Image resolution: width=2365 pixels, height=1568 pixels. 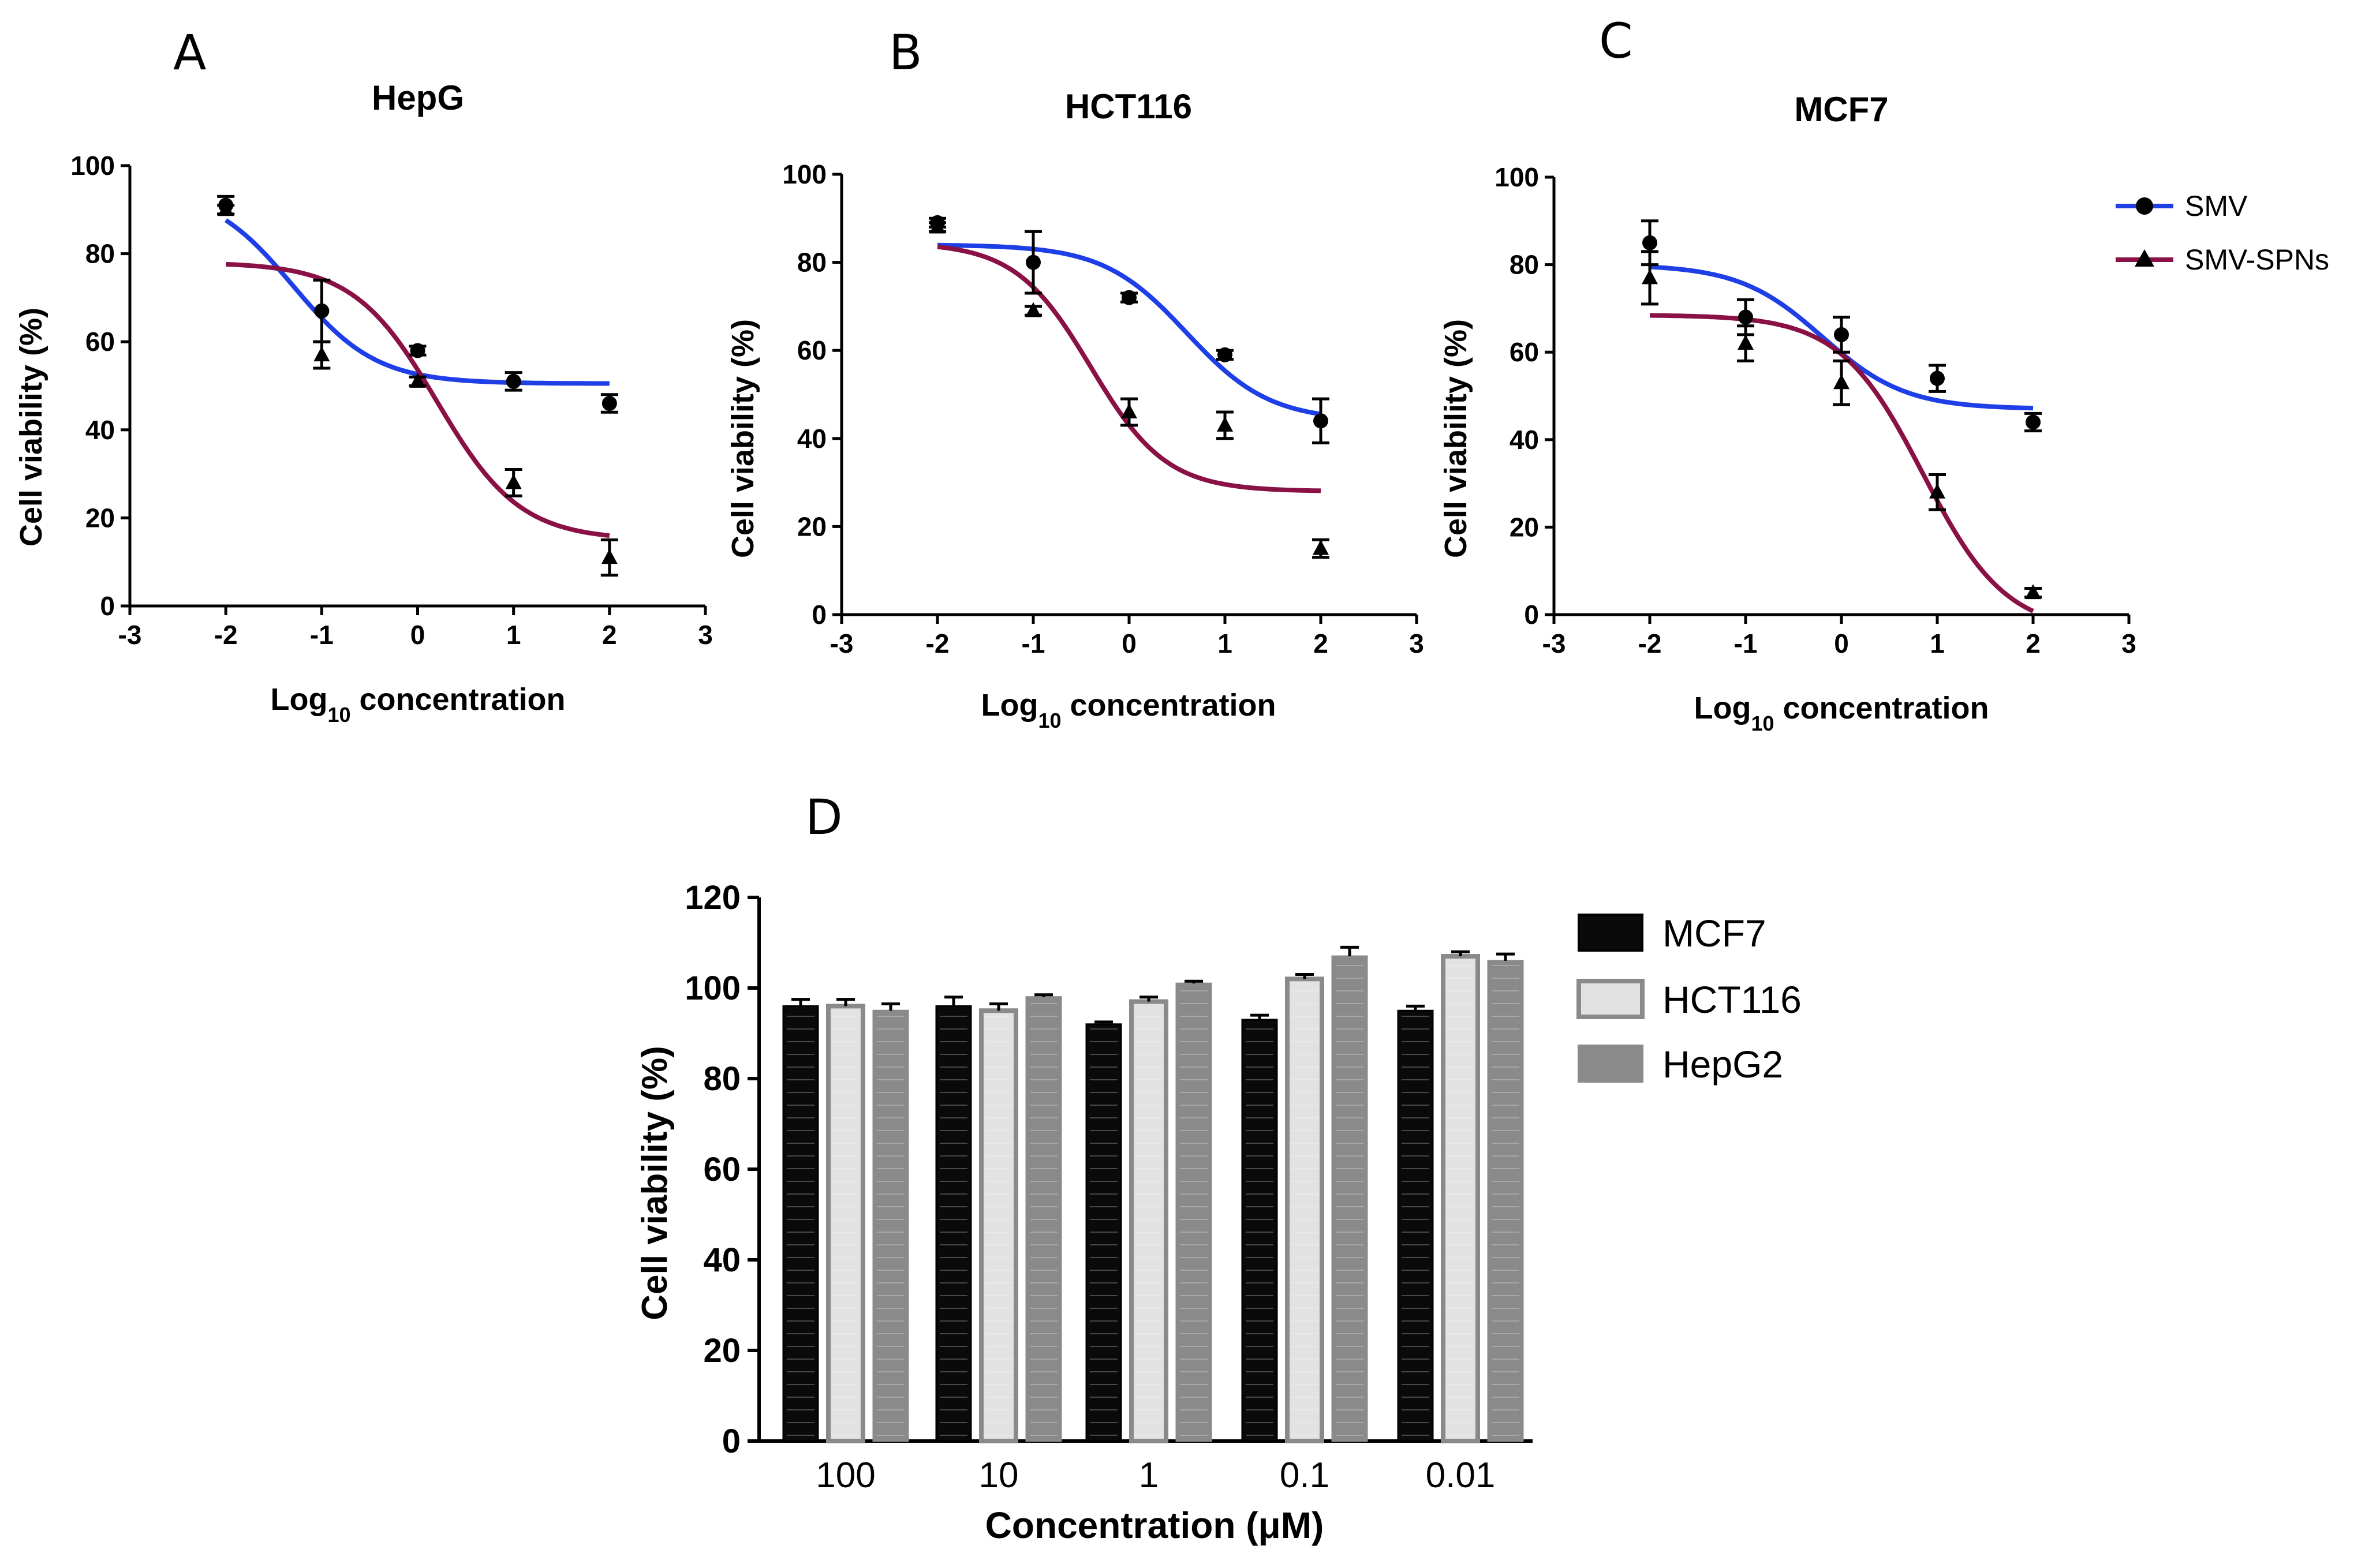 I want to click on legend-item-smv-spns: SMV-SPNs, so click(x=2222, y=260).